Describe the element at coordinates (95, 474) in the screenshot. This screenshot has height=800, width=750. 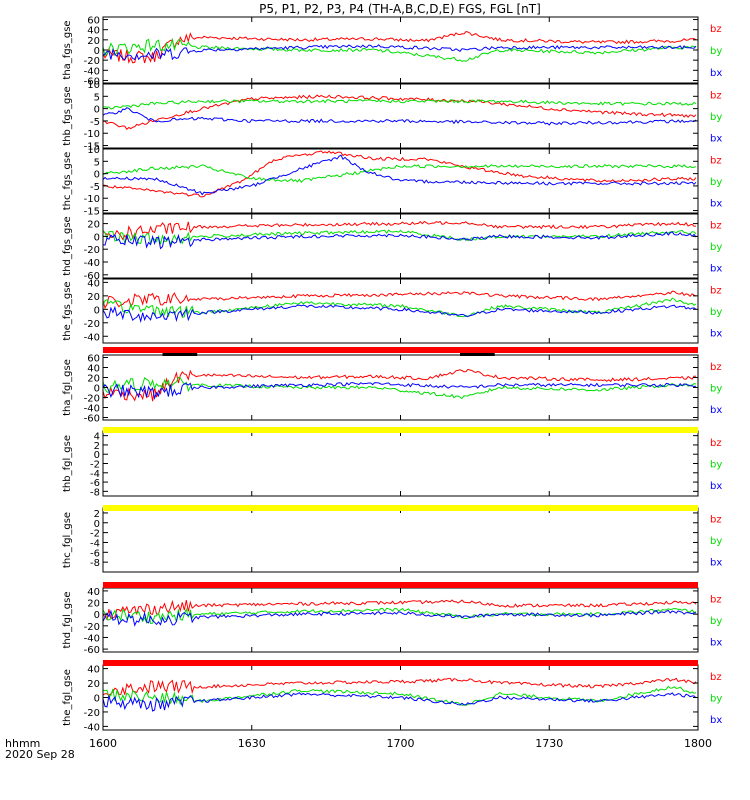
I see `y-tick-label: -4` at that location.